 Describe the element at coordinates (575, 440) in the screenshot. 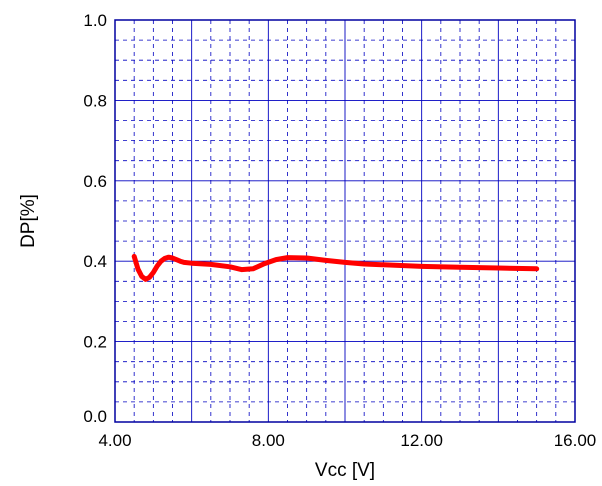

I see `x-tick-label: 16.00` at that location.